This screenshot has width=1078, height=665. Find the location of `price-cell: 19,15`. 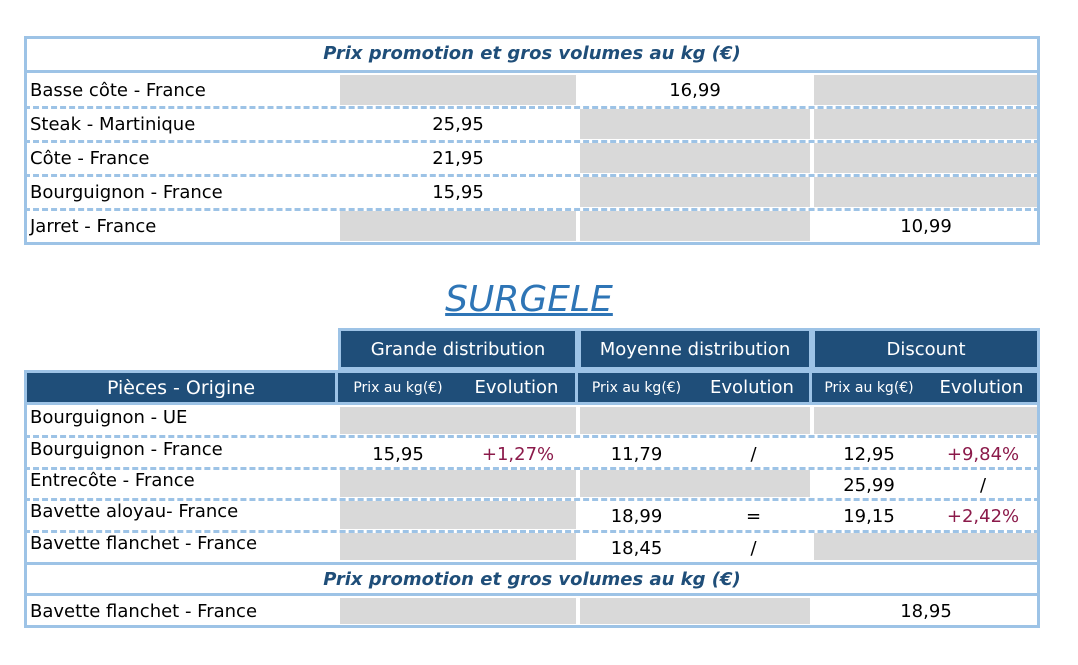

price-cell: 19,15 is located at coordinates (869, 517).